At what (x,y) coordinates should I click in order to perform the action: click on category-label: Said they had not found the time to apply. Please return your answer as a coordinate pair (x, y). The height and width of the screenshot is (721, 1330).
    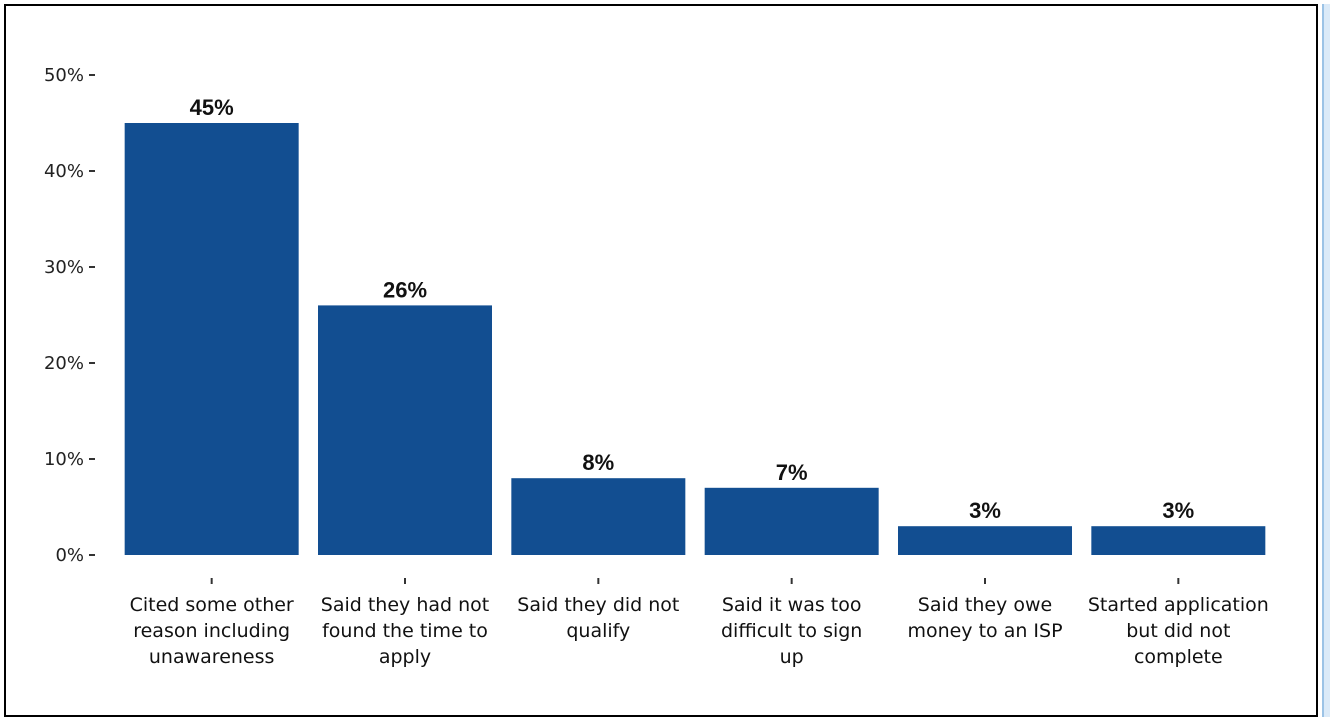
    Looking at the image, I should click on (405, 631).